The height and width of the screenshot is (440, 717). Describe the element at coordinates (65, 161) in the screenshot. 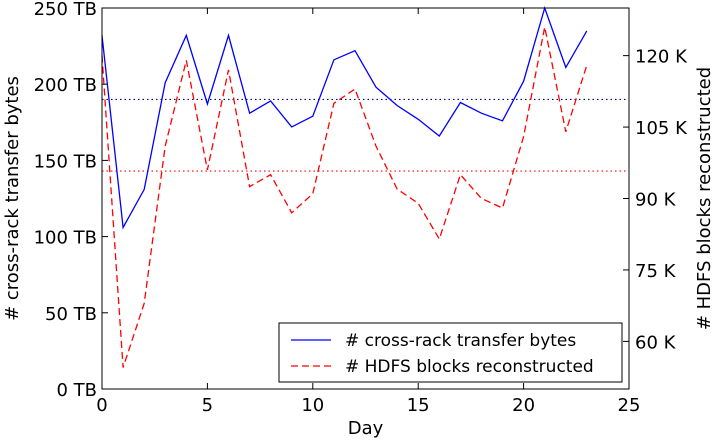

I see `y-left-tick-label: 150 TB` at that location.